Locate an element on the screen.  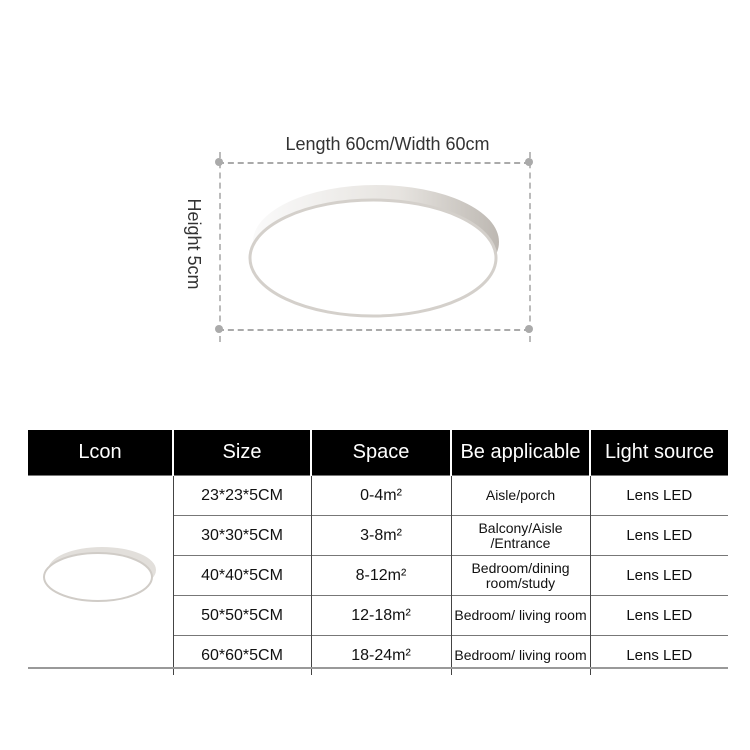
space-cell: 0-4m² is located at coordinates (380, 495).